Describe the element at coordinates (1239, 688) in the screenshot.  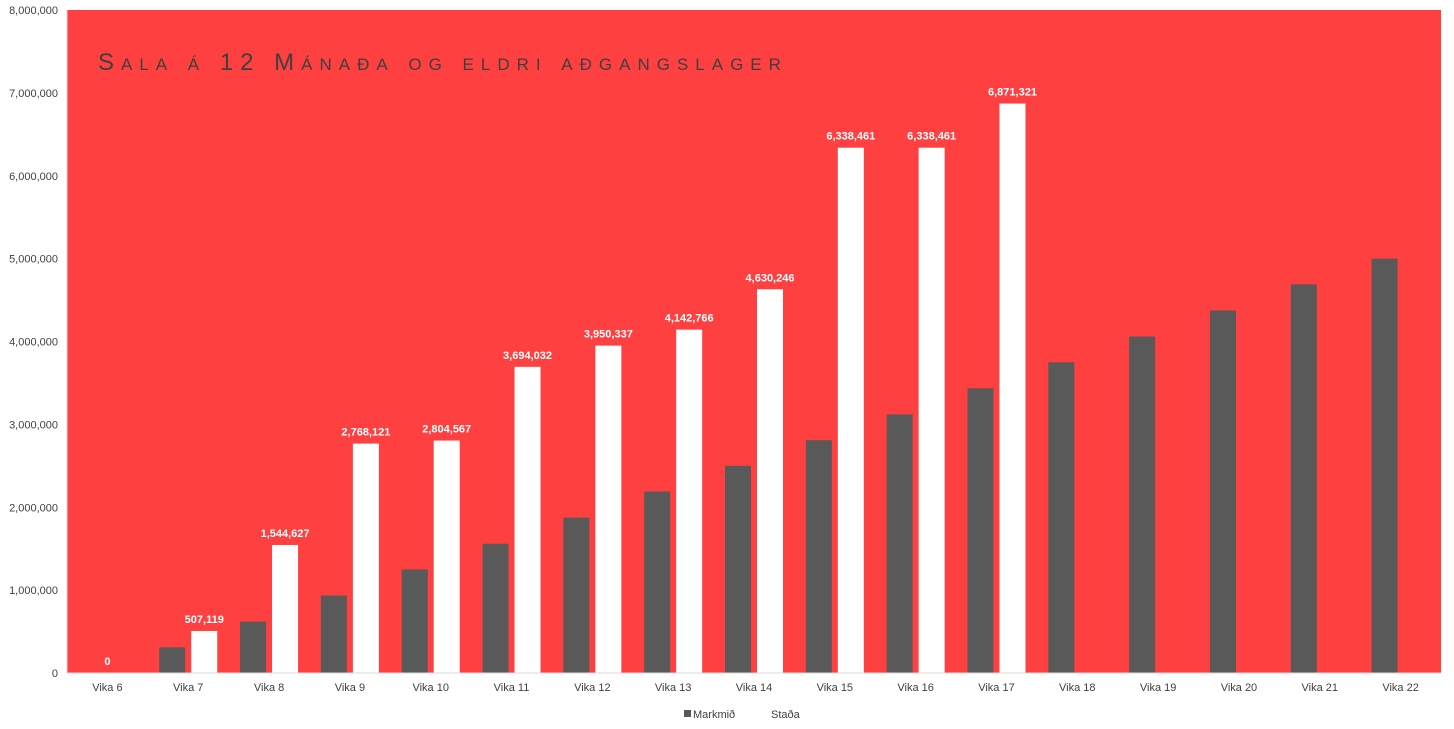
I see `x-tick-label: Vika 20` at that location.